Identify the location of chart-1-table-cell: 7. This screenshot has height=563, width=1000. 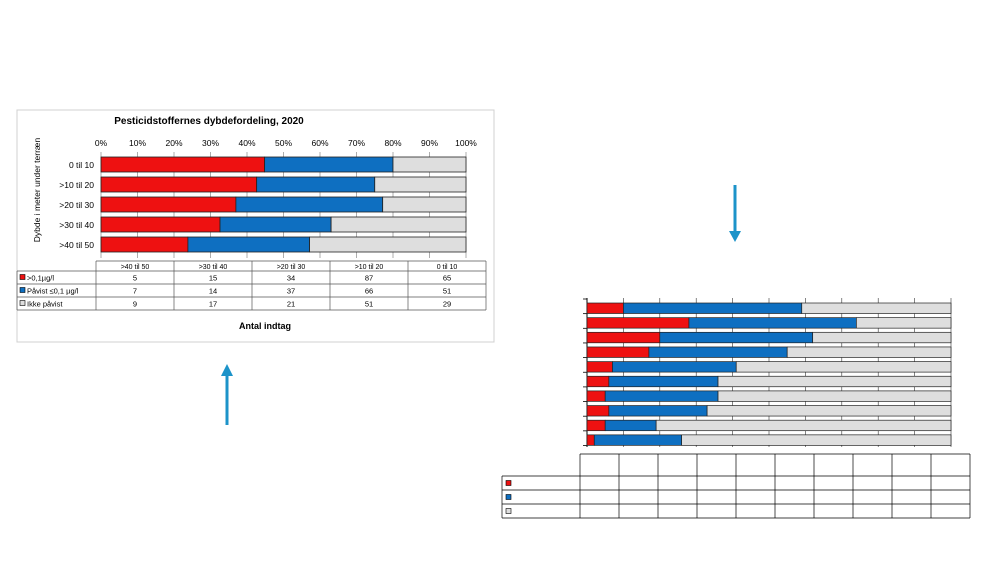
(135, 291).